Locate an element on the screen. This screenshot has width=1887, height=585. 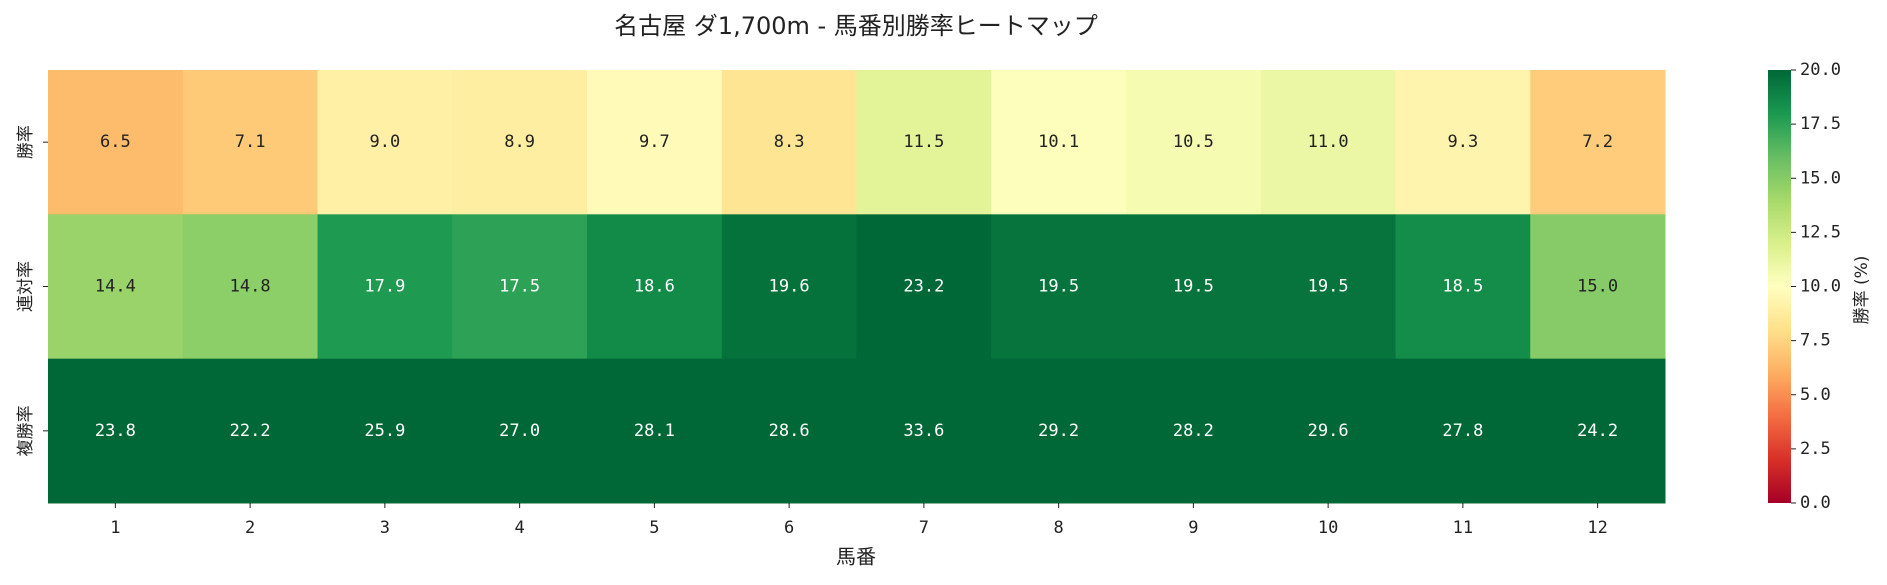
x-tick-label: 9 is located at coordinates (1193, 528).